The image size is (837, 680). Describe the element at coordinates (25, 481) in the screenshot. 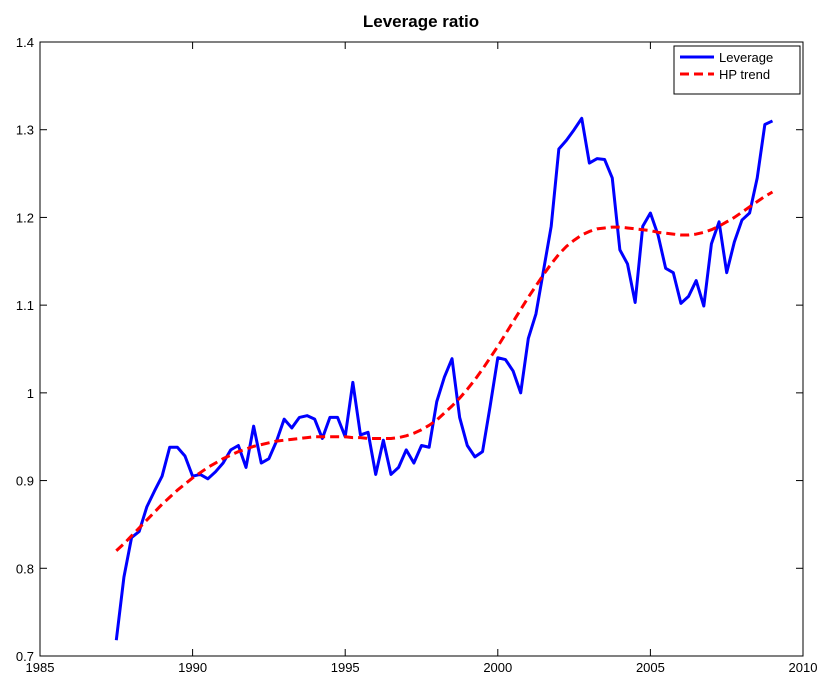

I see `y-tick-label: 0.9` at that location.